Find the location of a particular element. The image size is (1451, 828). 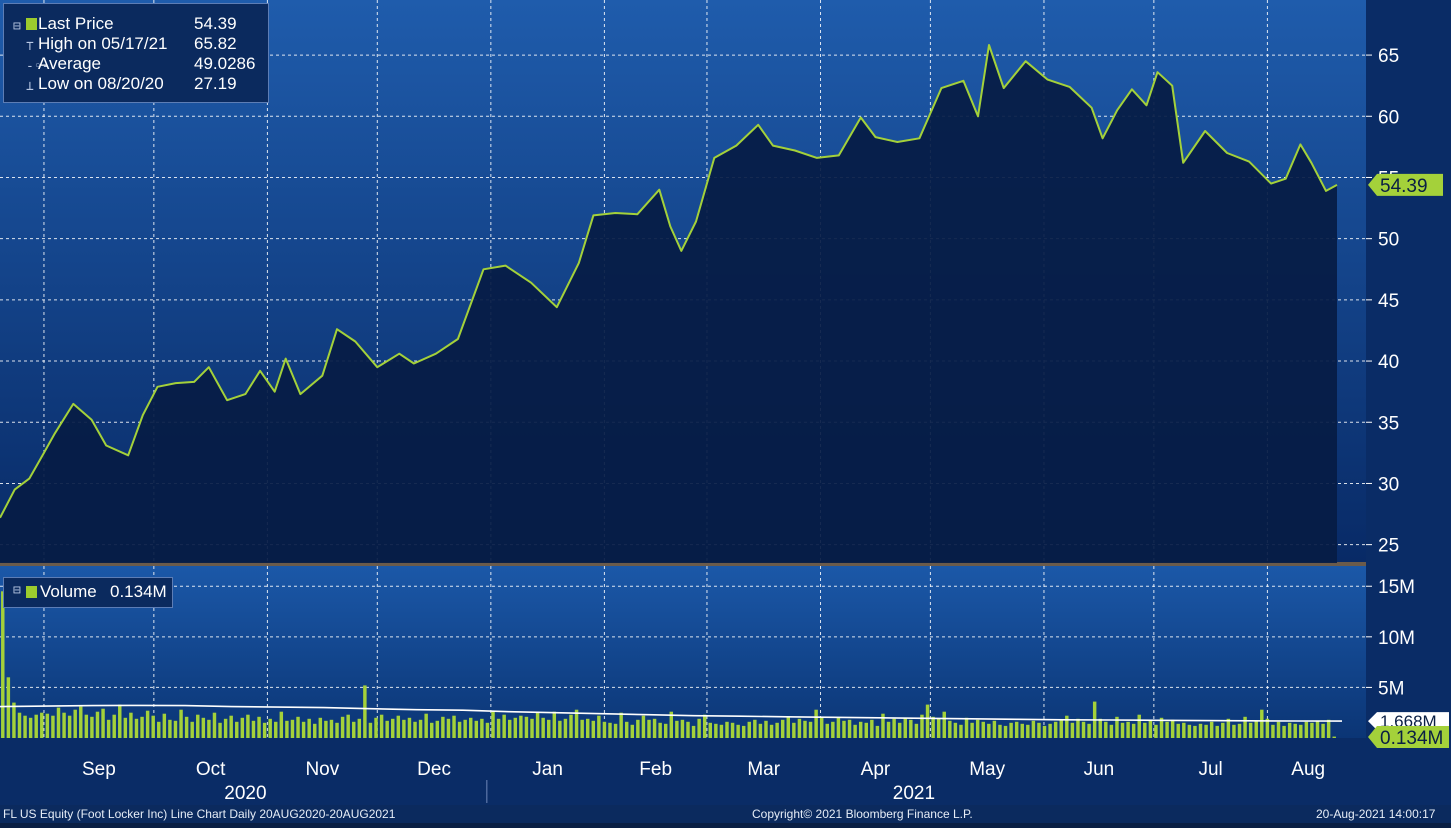

footer-copyright: Copyright© 2021 Bloomberg Finance L.P. is located at coordinates (862, 814).